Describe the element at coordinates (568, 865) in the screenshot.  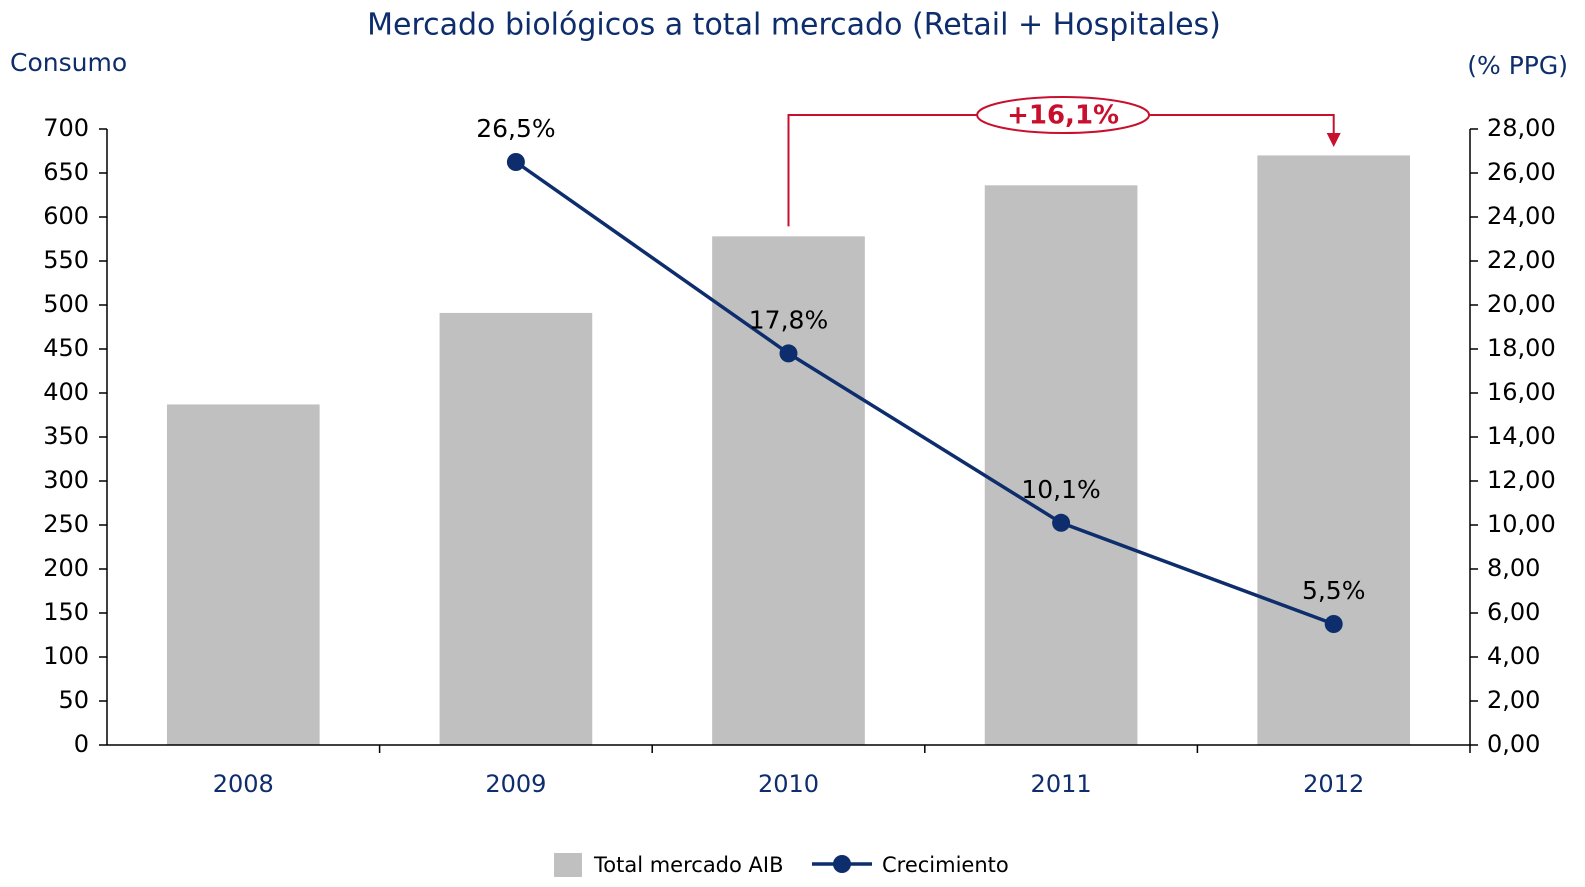
I see `legend-swatch` at that location.